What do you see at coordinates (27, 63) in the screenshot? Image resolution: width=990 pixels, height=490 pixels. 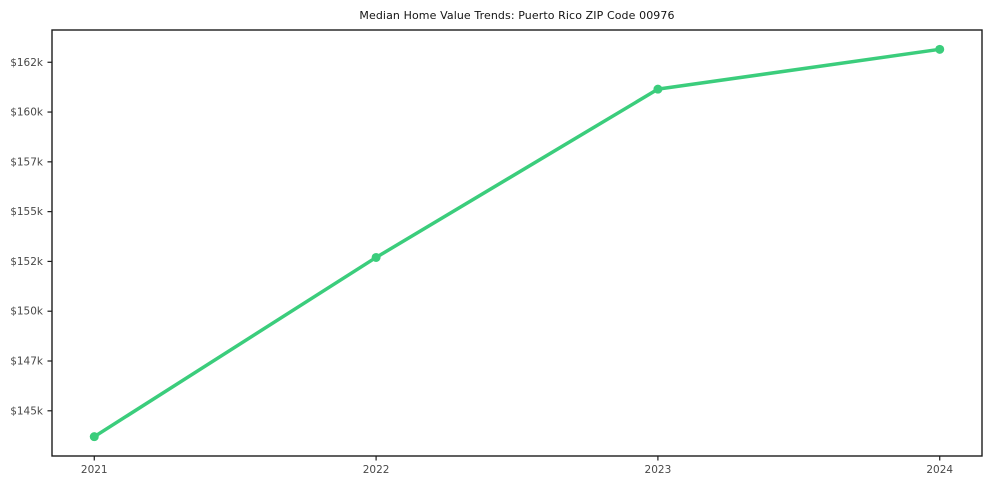 I see `y-tick-label: $162k` at bounding box center [27, 63].